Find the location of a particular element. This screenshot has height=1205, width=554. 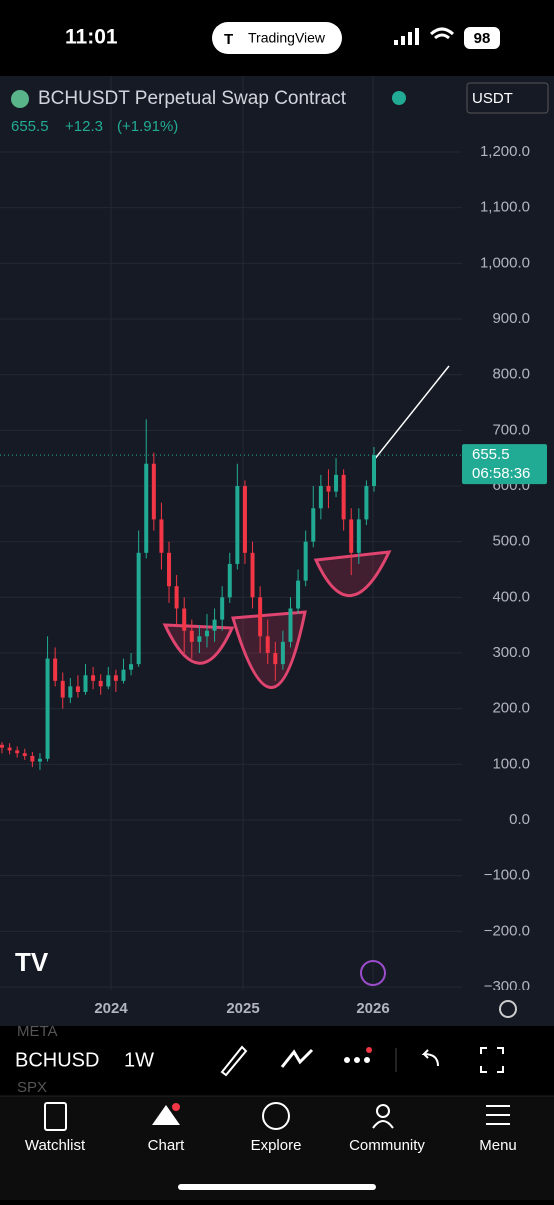

watch-top: META is located at coordinates (37, 1031).